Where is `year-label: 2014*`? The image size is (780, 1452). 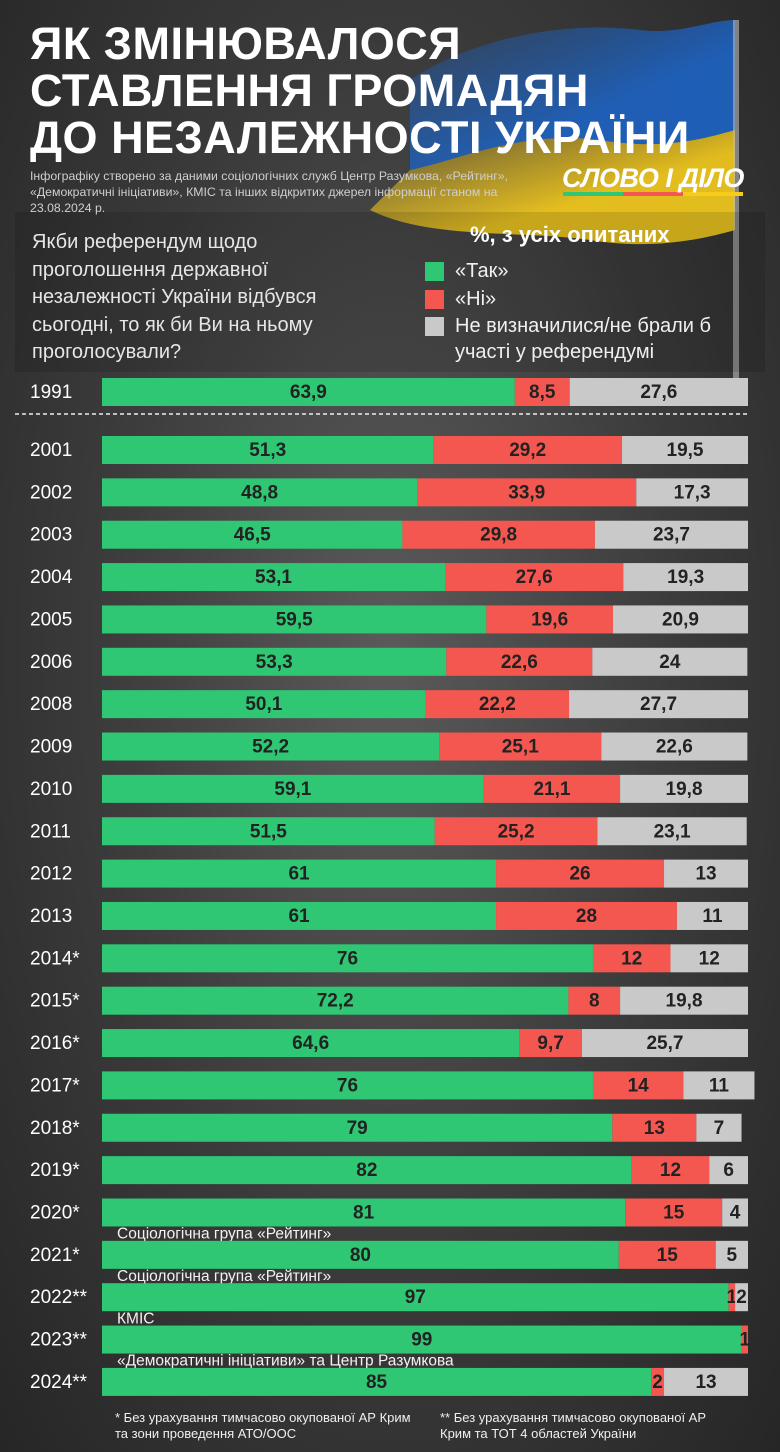 year-label: 2014* is located at coordinates (55, 958).